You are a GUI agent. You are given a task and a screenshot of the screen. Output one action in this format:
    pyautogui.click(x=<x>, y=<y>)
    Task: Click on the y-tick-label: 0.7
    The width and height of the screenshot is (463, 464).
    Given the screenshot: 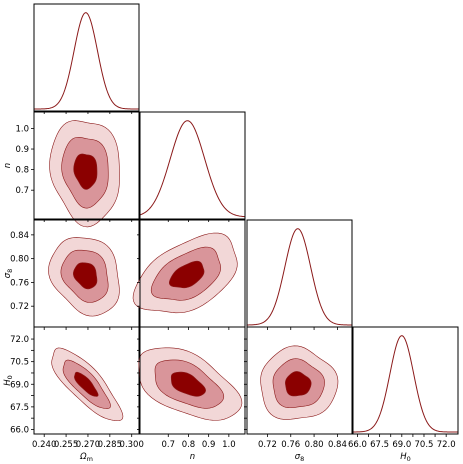 What is the action you would take?
    pyautogui.click(x=22, y=191)
    